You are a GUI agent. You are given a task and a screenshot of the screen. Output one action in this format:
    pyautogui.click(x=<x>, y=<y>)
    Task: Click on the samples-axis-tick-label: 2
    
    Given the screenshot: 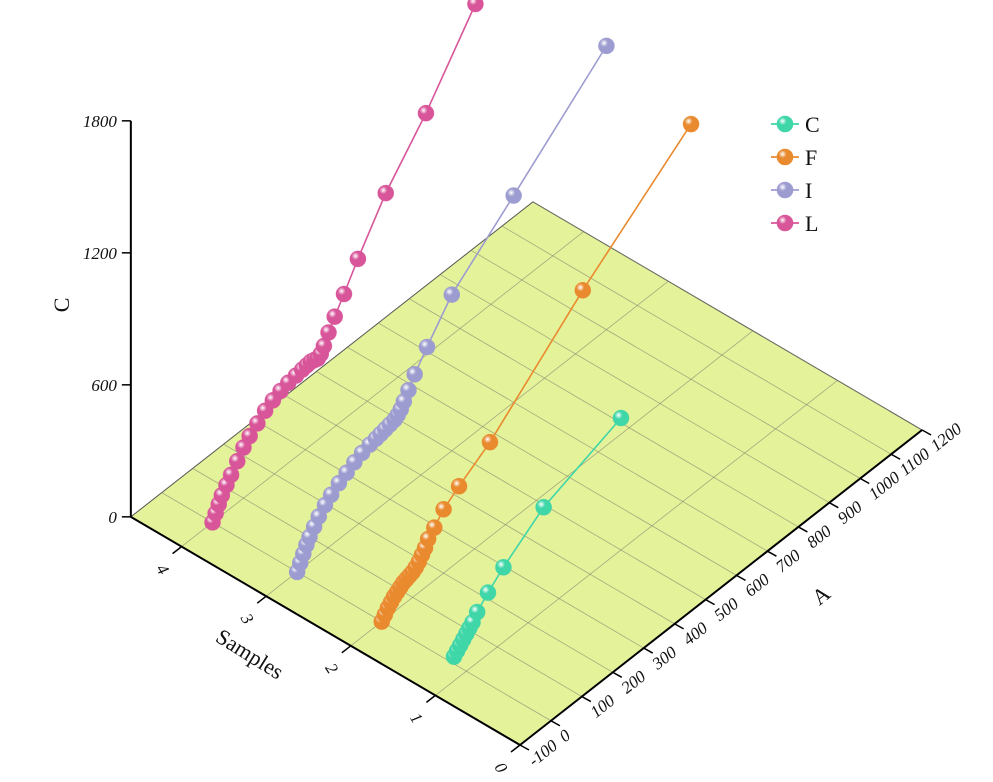 What is the action you would take?
    pyautogui.click(x=331, y=669)
    